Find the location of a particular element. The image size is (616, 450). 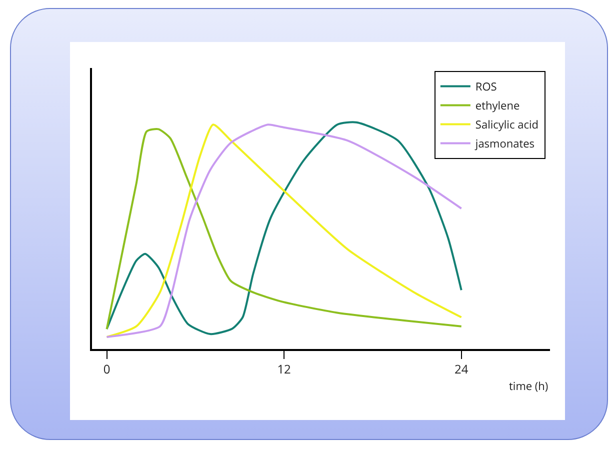

legend-label: jasmonates is located at coordinates (504, 144).